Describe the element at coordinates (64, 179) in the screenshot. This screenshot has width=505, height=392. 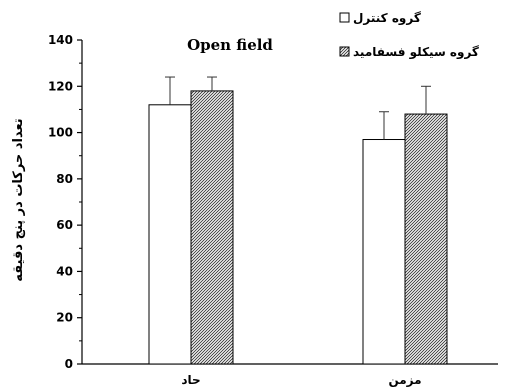
I see `y-tick-label: 80` at that location.